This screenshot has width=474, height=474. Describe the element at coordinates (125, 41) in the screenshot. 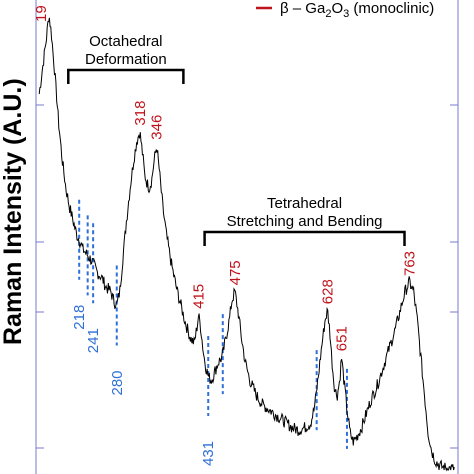

I see `bracket-label-0-0: Octahedral` at that location.